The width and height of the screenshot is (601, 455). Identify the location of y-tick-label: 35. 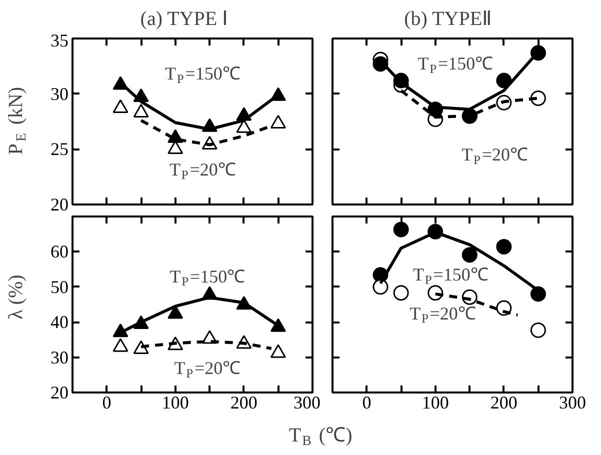
(59, 40).